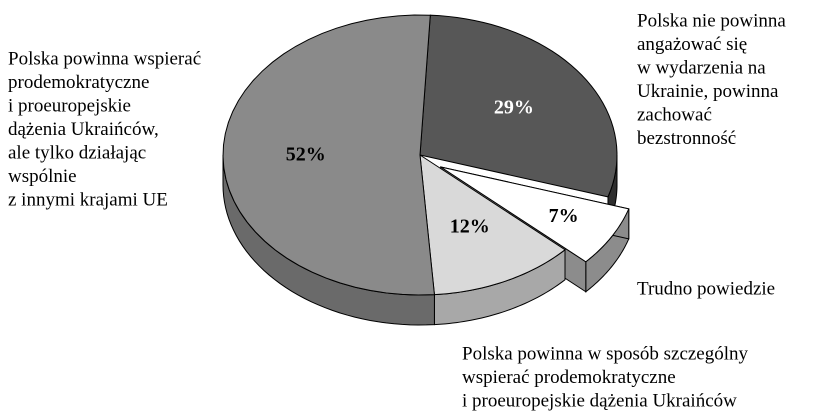 Image resolution: width=828 pixels, height=417 pixels. Describe the element at coordinates (569, 377) in the screenshot. I see `category-label: wspierać prodemokratyczne` at that location.